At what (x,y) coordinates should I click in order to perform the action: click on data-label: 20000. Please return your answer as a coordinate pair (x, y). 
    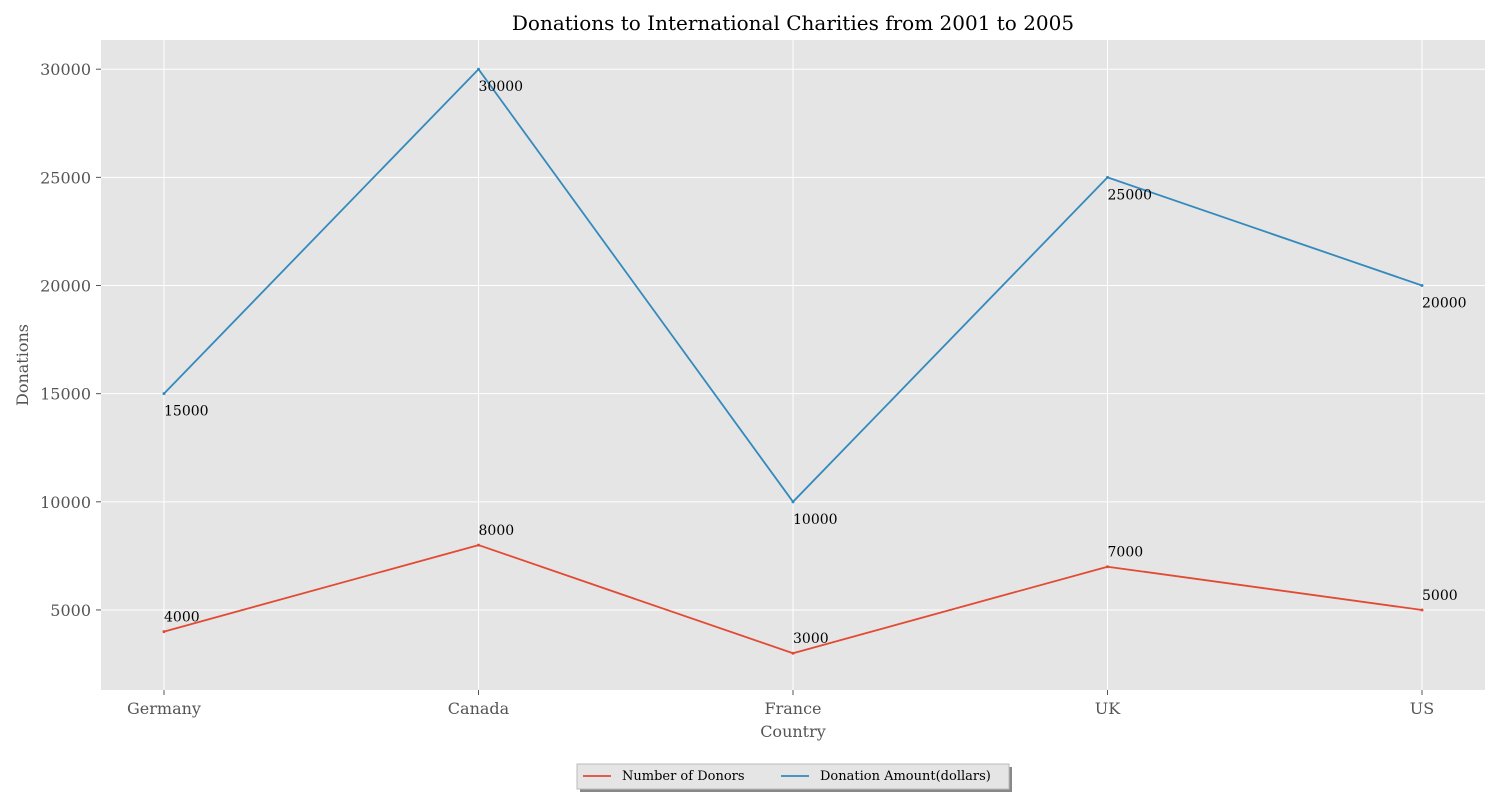
    Looking at the image, I should click on (1444, 304).